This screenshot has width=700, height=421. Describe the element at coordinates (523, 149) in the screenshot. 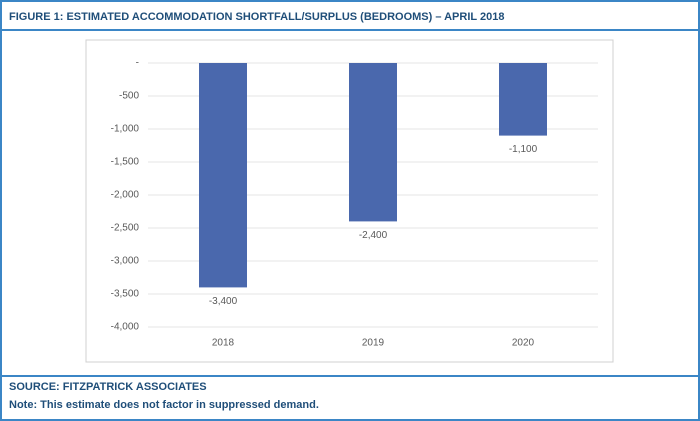

I see `value-label: -1,100` at that location.